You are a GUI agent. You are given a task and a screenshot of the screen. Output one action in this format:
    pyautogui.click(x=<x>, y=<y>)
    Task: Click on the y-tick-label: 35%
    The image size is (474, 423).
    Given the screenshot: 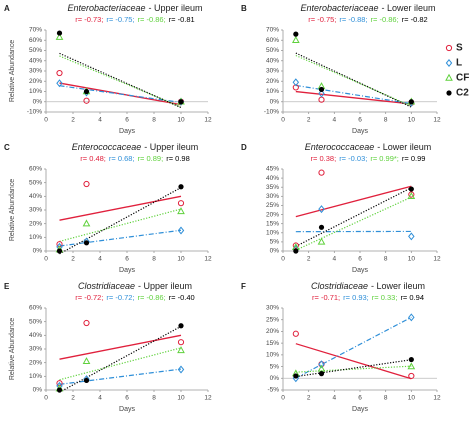 What is the action you would take?
    pyautogui.click(x=272, y=187)
    